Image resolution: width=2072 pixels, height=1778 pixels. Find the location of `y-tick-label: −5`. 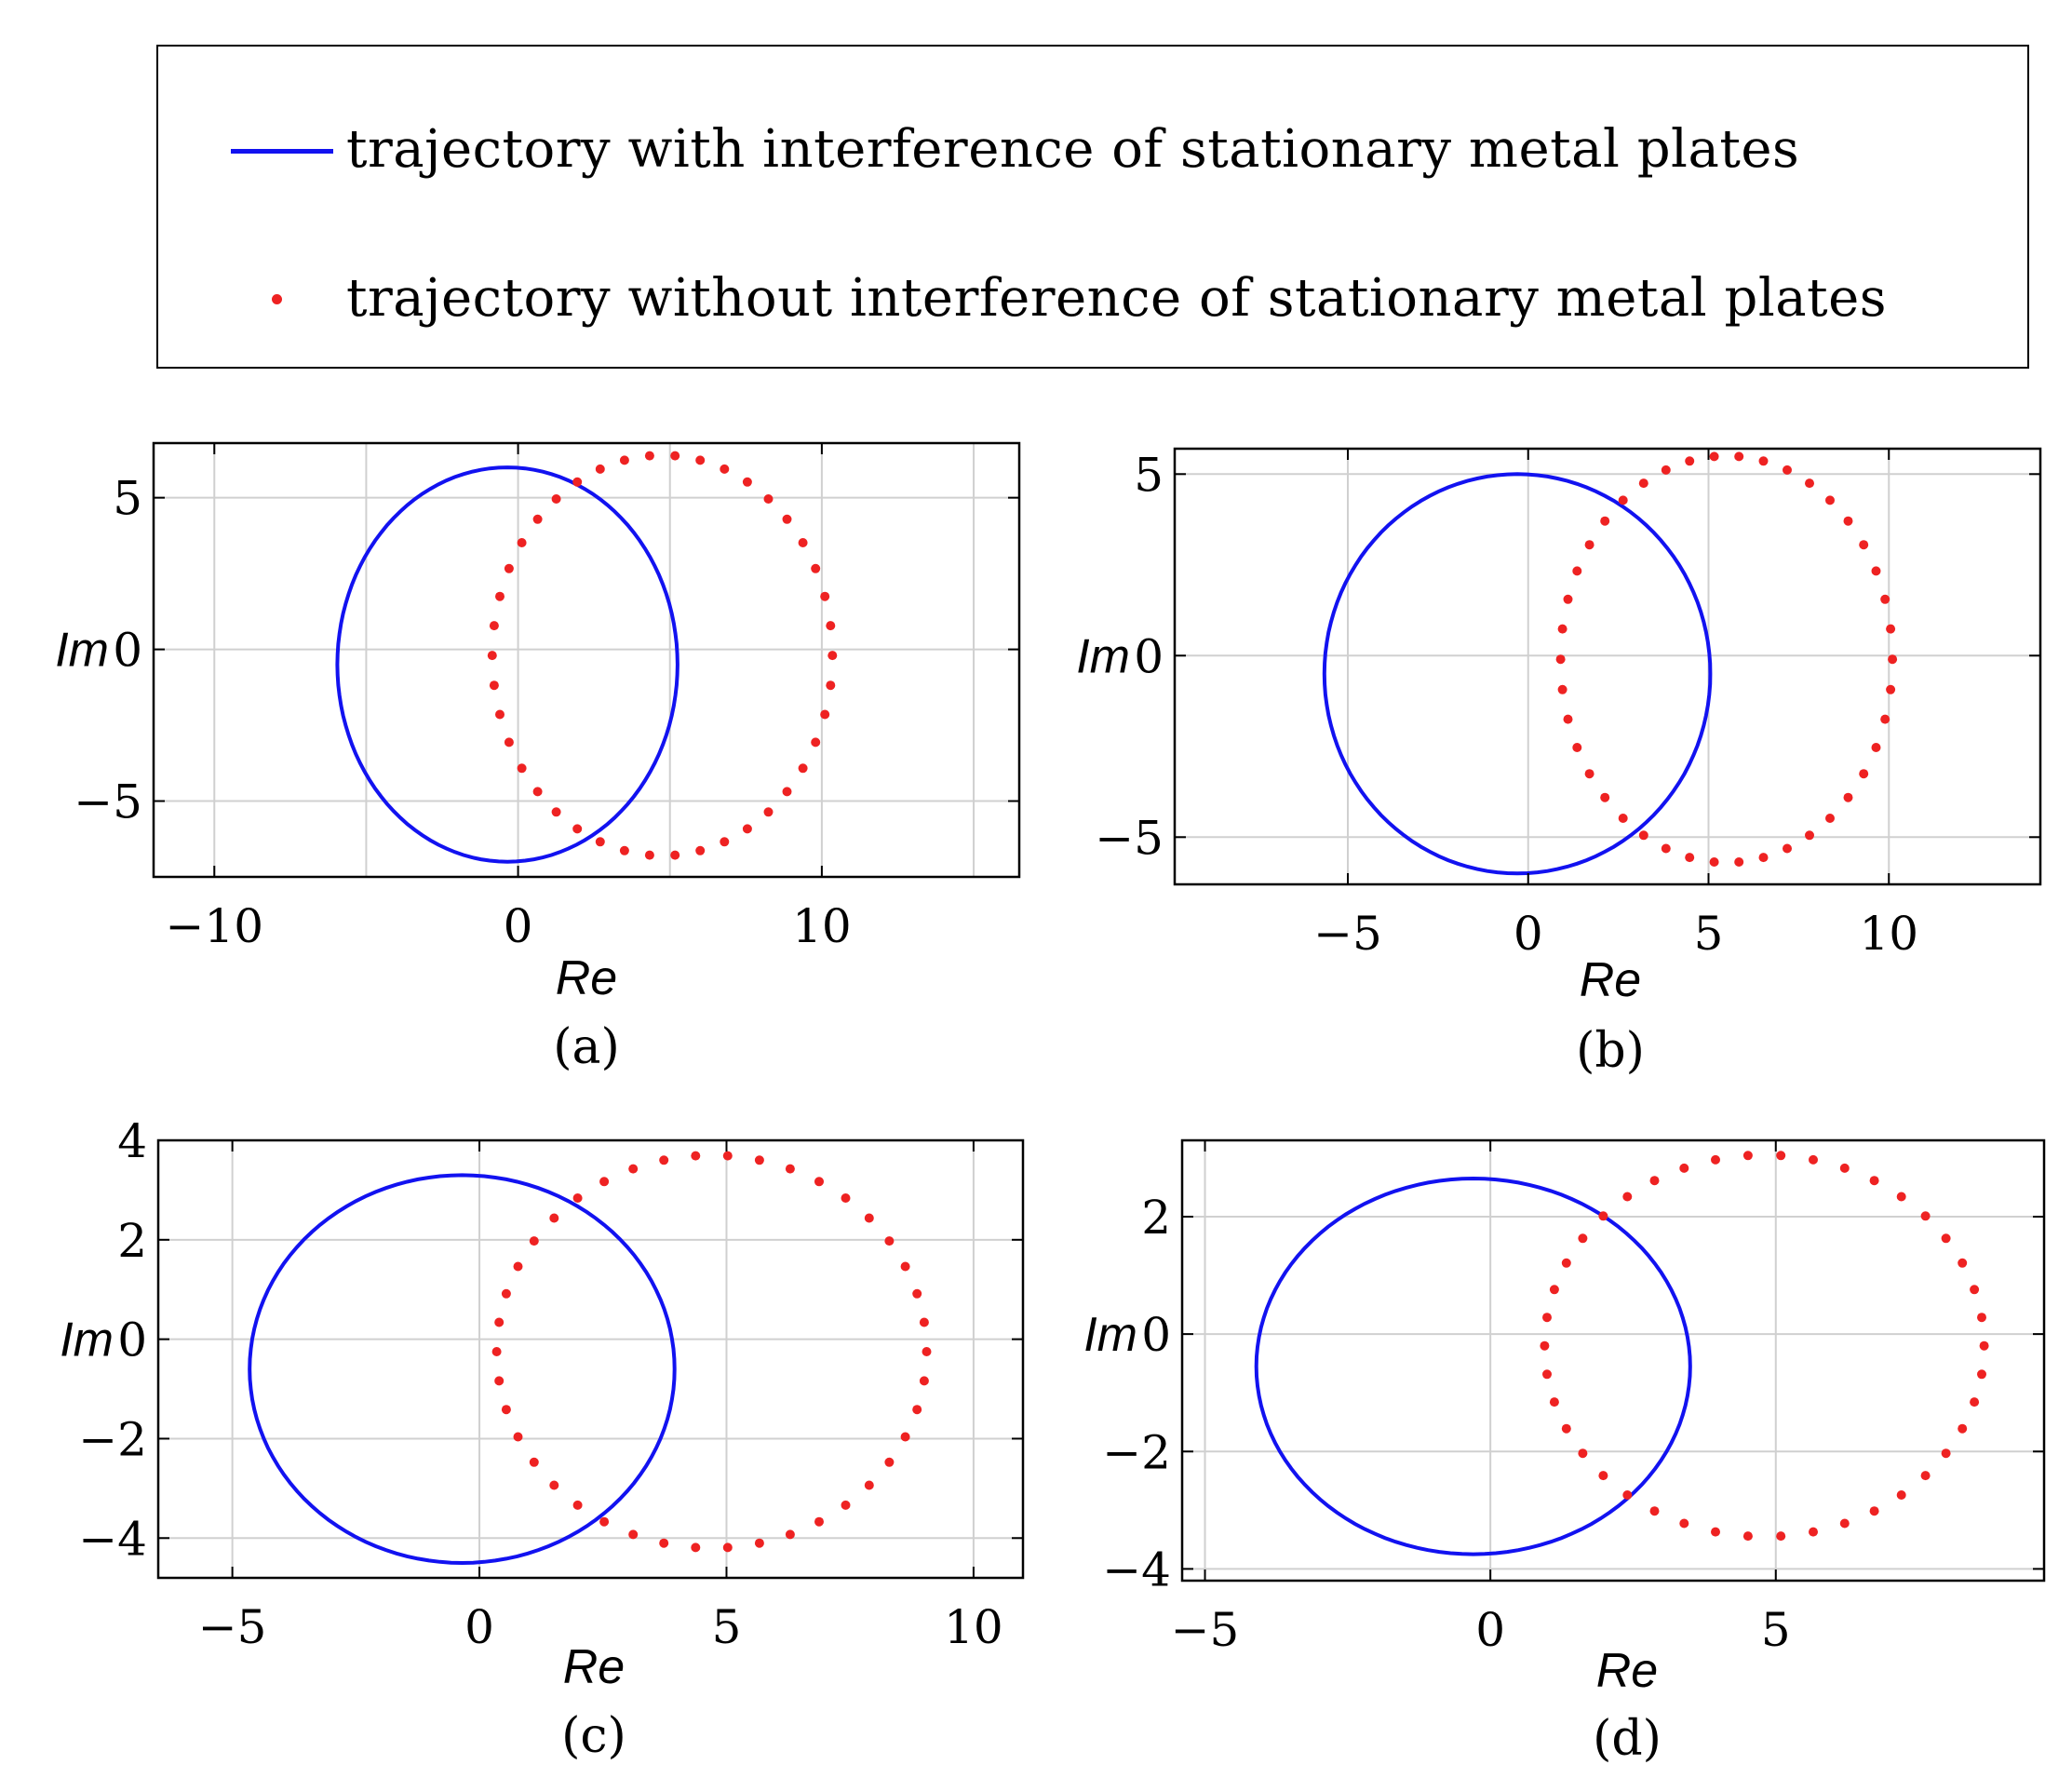

y-tick-label: −5 is located at coordinates (1129, 838).